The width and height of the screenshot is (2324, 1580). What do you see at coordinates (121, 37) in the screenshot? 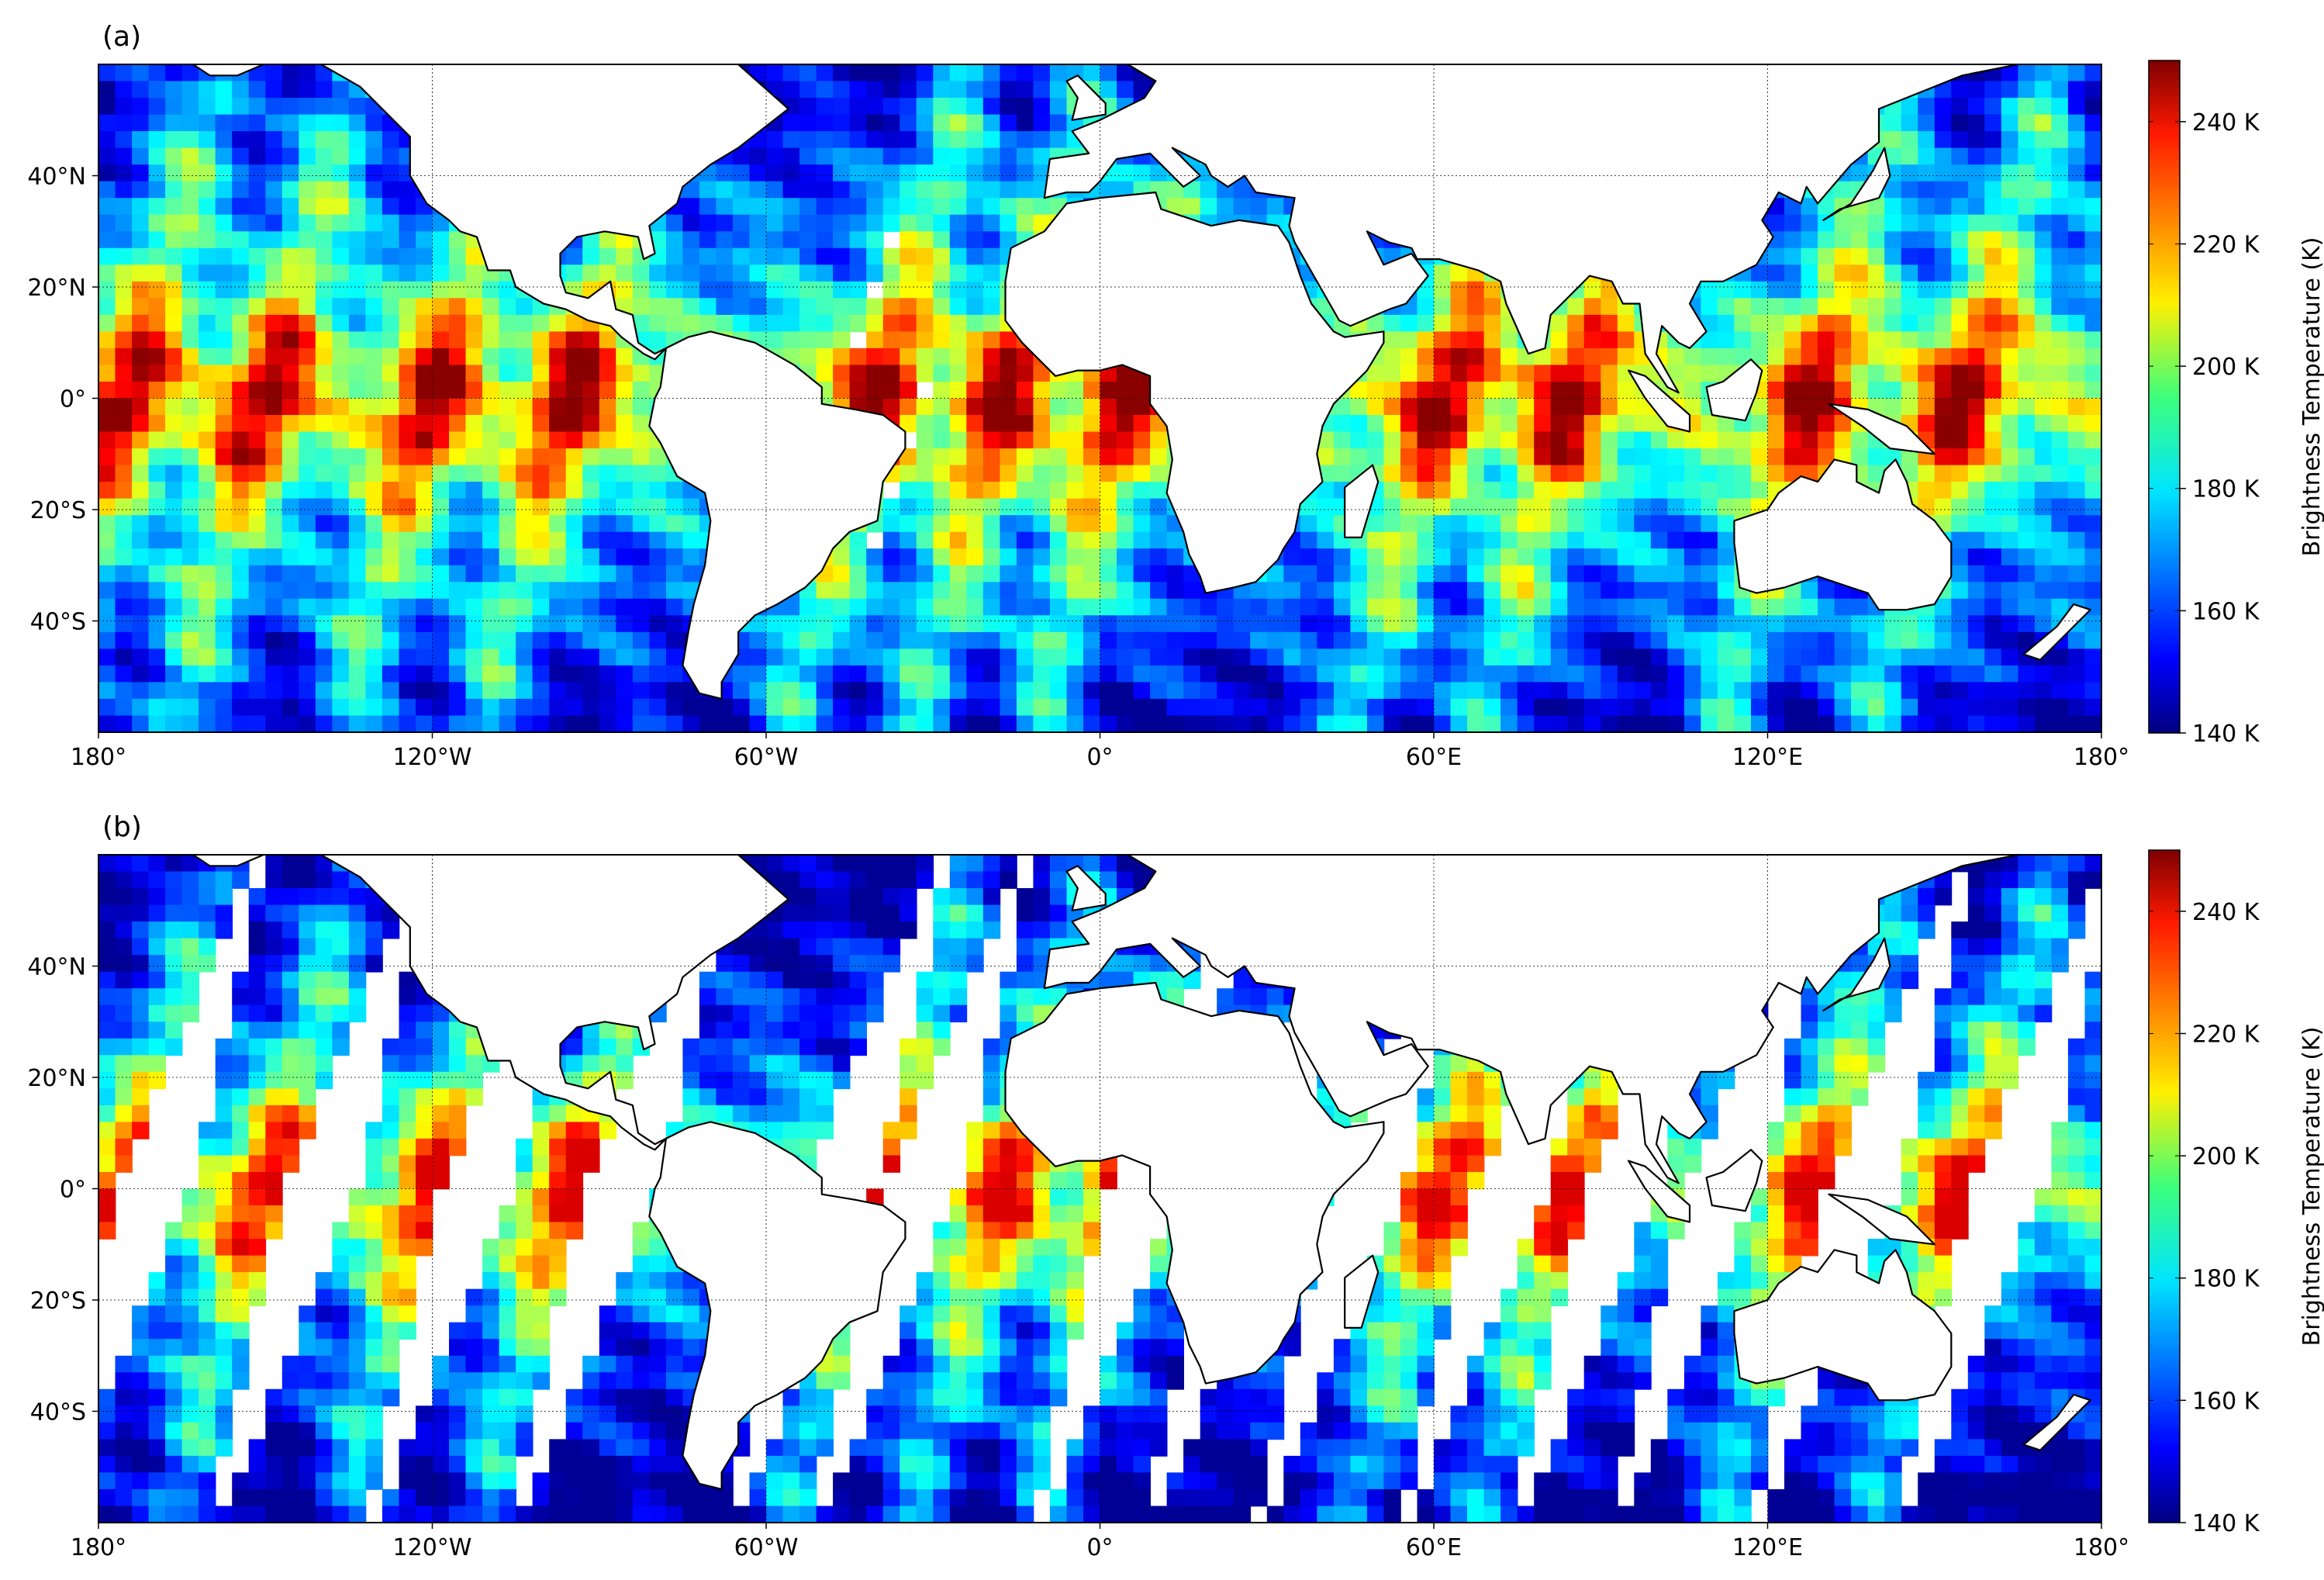
I see `panel-label: (a)` at bounding box center [121, 37].